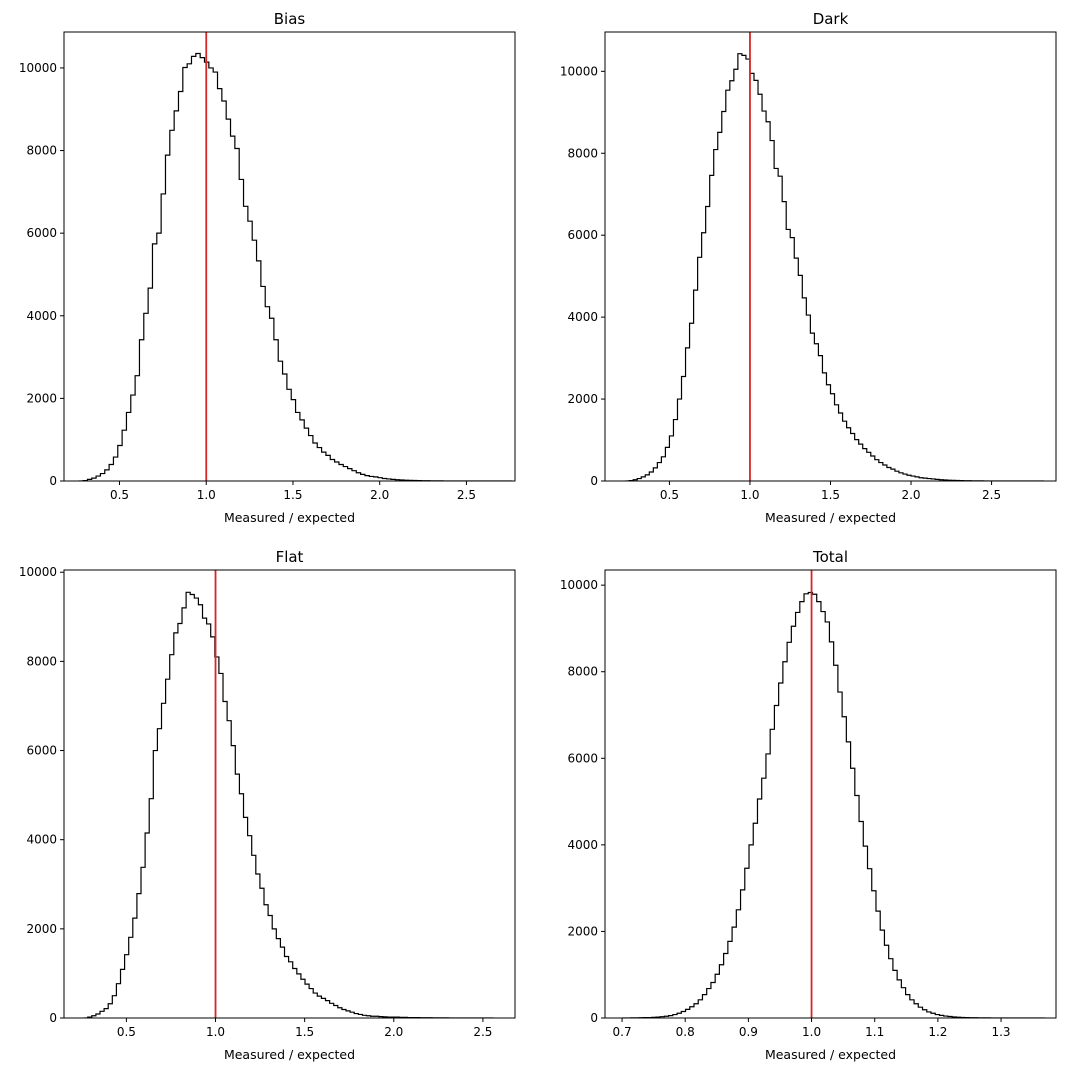 Image resolution: width=1065 pixels, height=1071 pixels. What do you see at coordinates (937, 1032) in the screenshot?
I see `x-tick-label: 1.2` at bounding box center [937, 1032].